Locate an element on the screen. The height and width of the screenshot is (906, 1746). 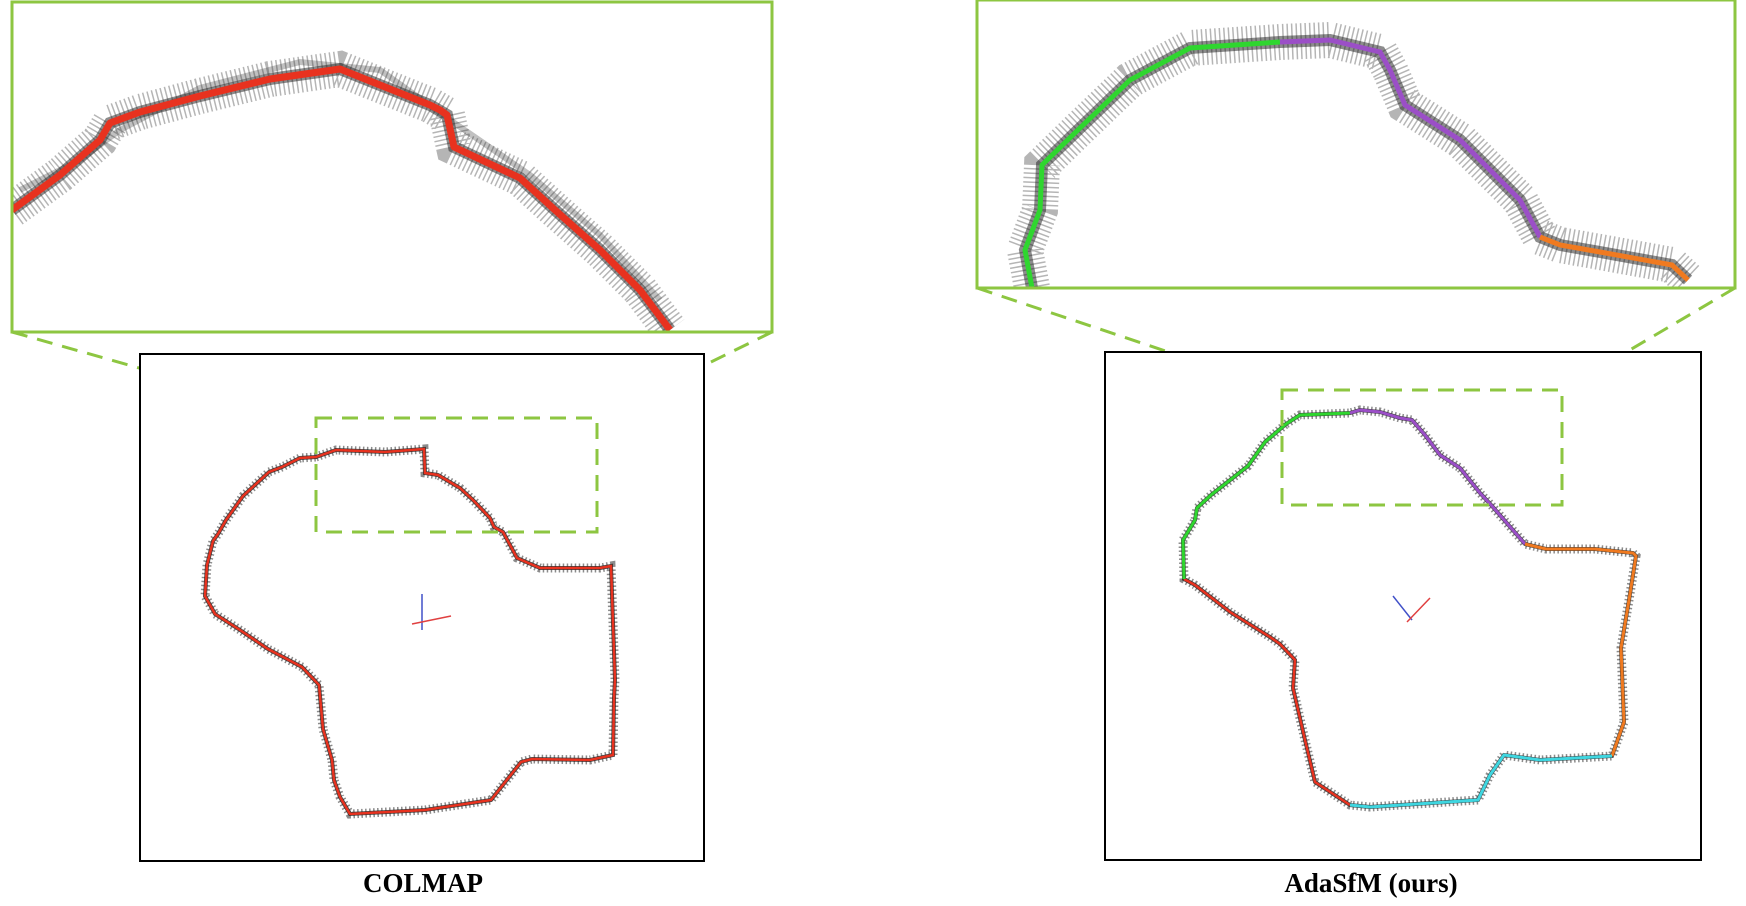
adasfm-zoom-region is located at coordinates (1422, 447).